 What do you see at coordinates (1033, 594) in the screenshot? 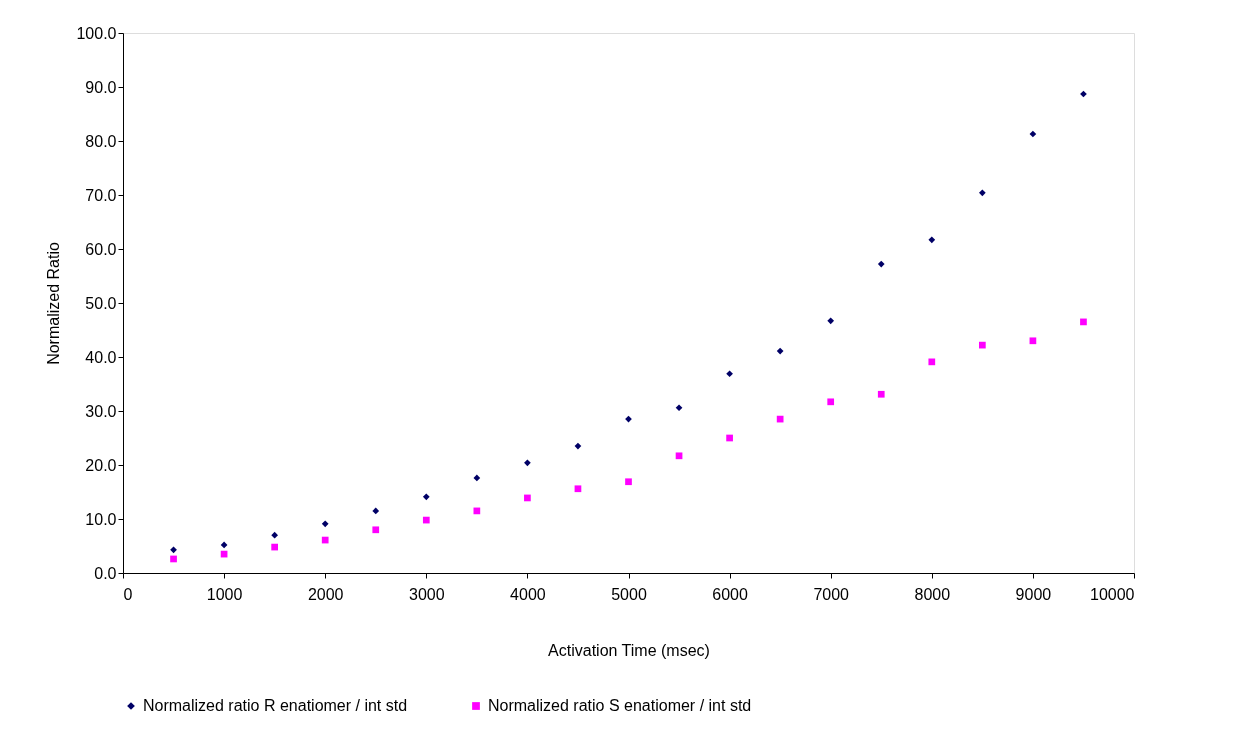
I see `x-tick-label: 9000` at bounding box center [1033, 594].